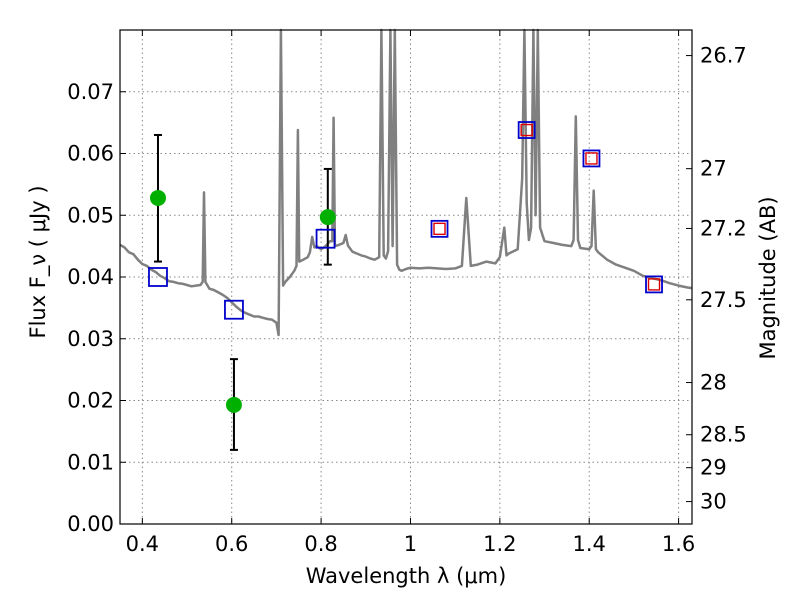  I want to click on y-axis-label: Flux F_ν ( μJy ), so click(38, 261).